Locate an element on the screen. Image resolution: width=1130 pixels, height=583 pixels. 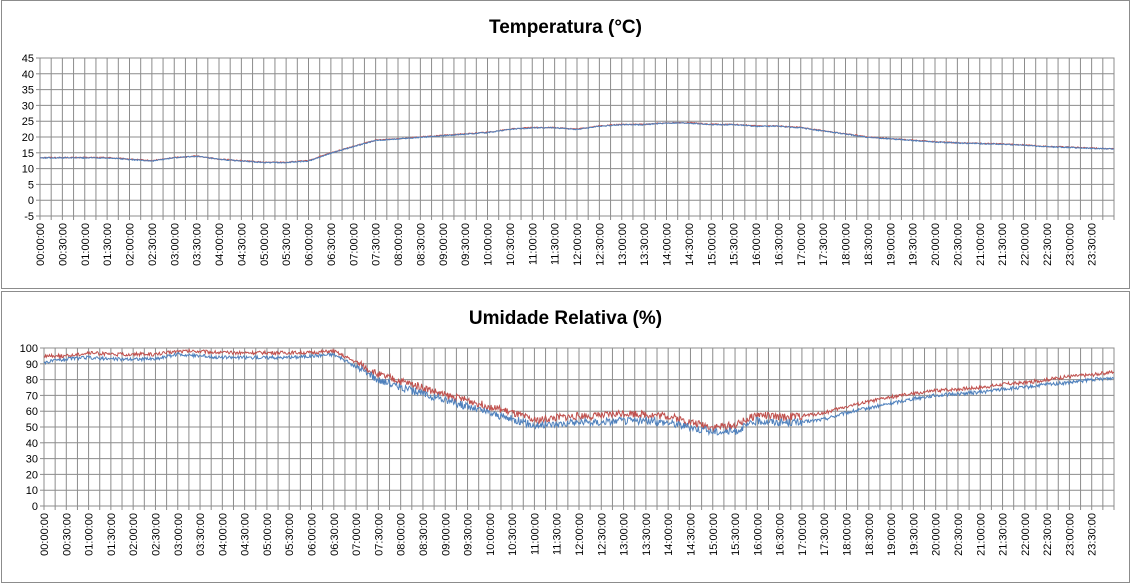
x-tick-label: 07:30:00 is located at coordinates (379, 534).